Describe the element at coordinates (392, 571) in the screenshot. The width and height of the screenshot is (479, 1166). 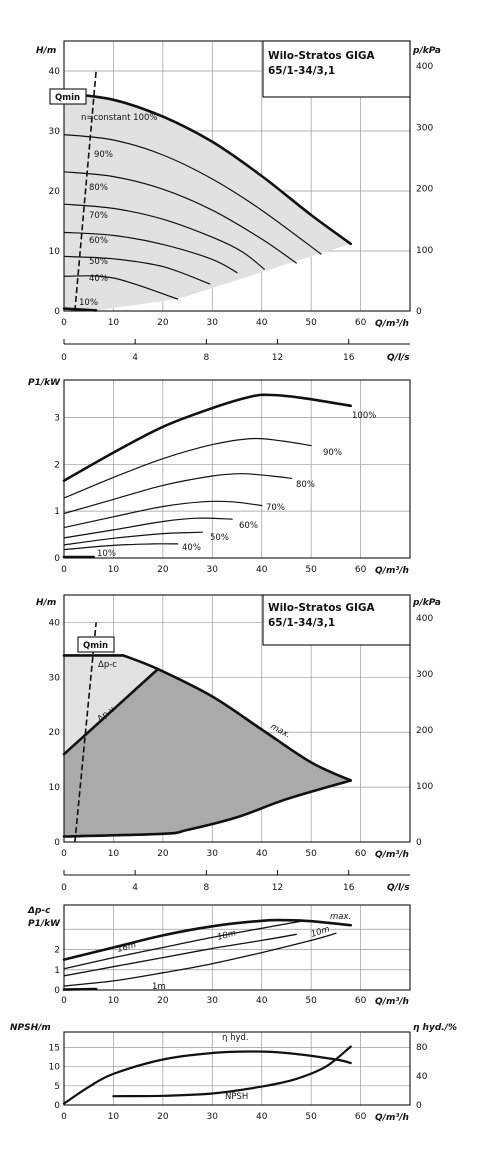
I see `p2-xlabel: Q/m³/h` at that location.